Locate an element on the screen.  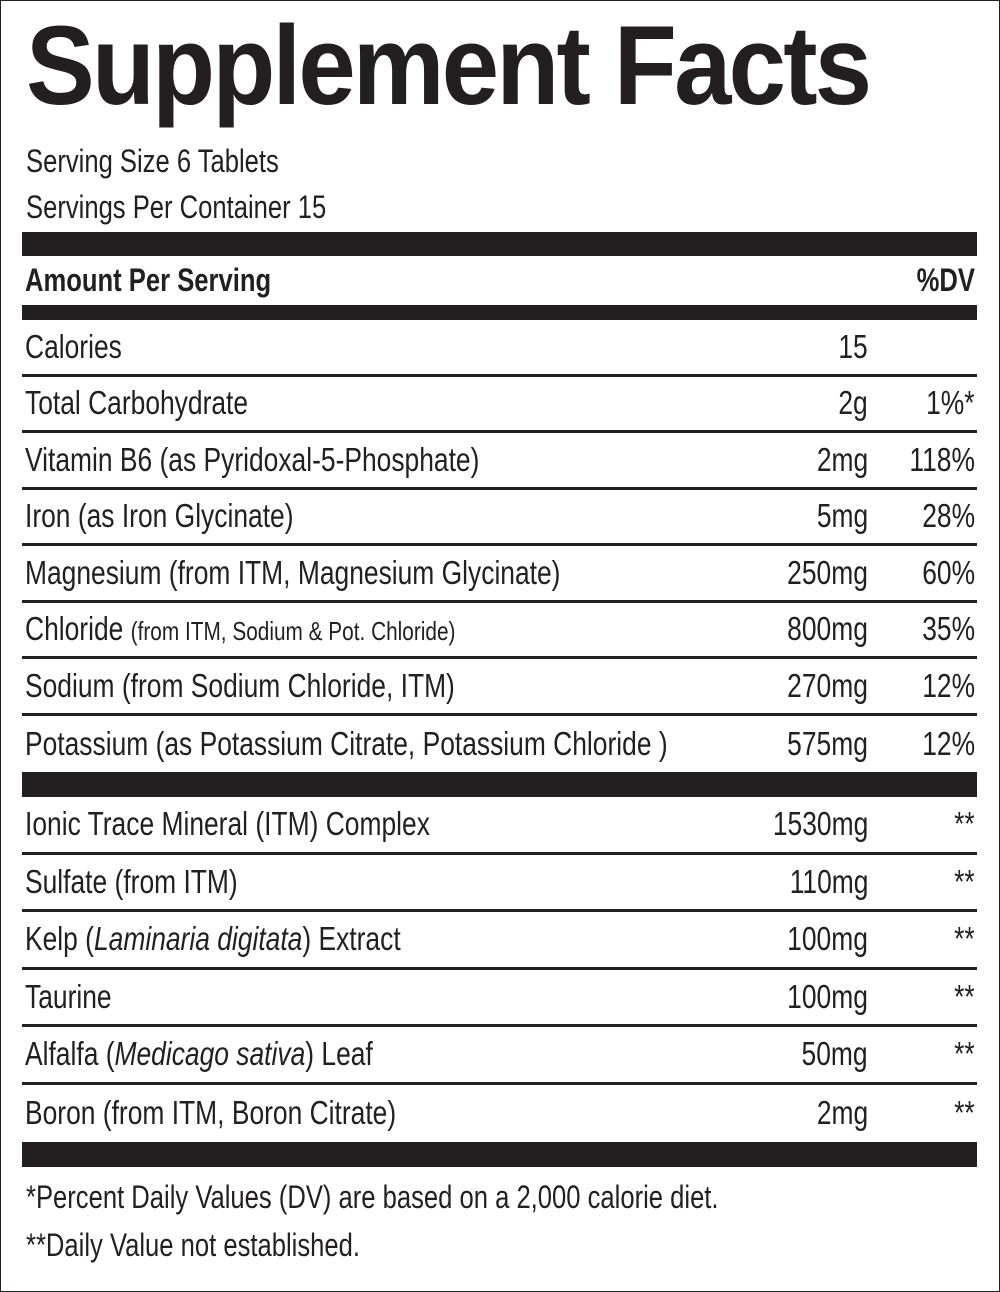
row: Kelp (Laminaria digitata) Extract 100mg ** is located at coordinates (499, 941).